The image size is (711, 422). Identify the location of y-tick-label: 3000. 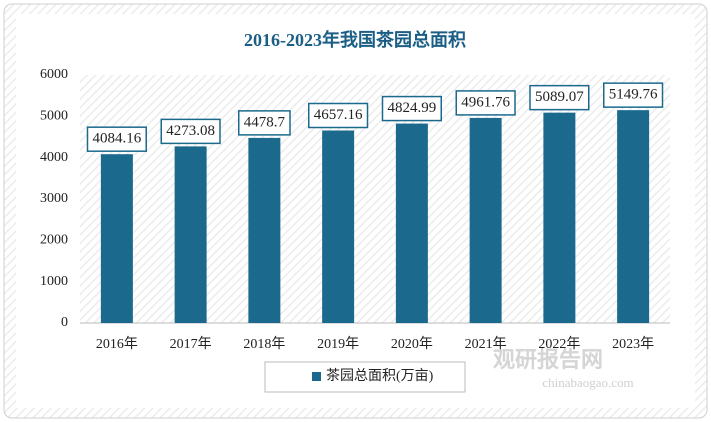
(54, 198).